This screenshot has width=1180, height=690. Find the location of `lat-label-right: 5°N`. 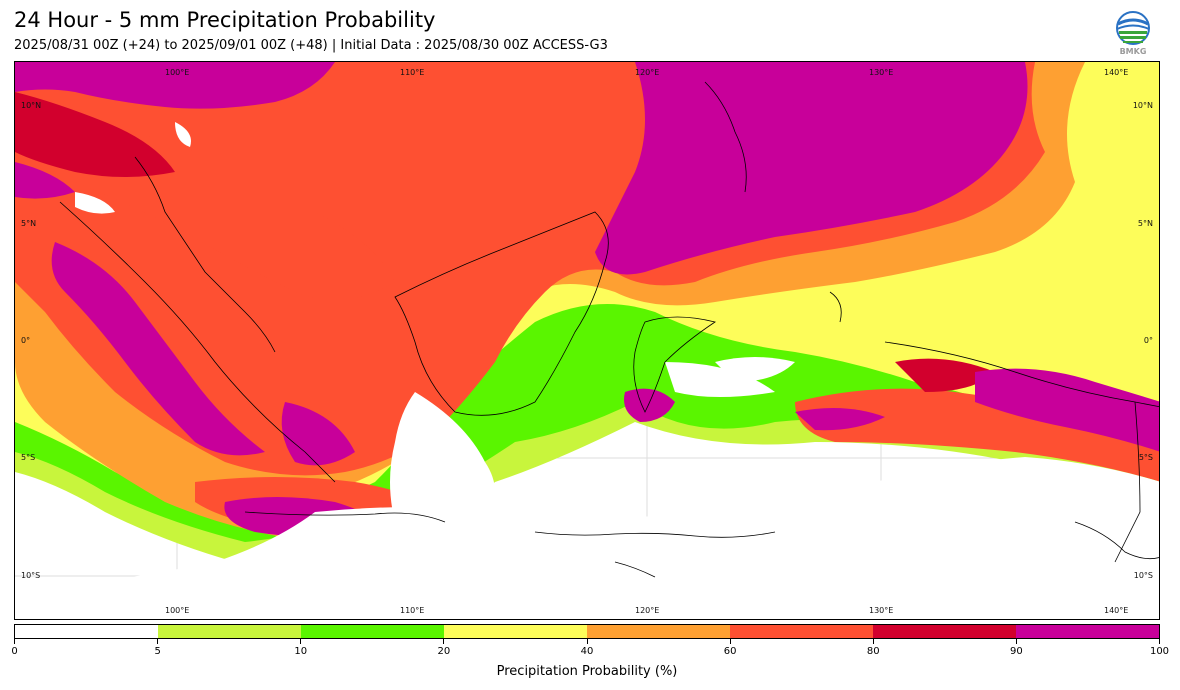

lat-label-right: 5°N is located at coordinates (1145, 223).